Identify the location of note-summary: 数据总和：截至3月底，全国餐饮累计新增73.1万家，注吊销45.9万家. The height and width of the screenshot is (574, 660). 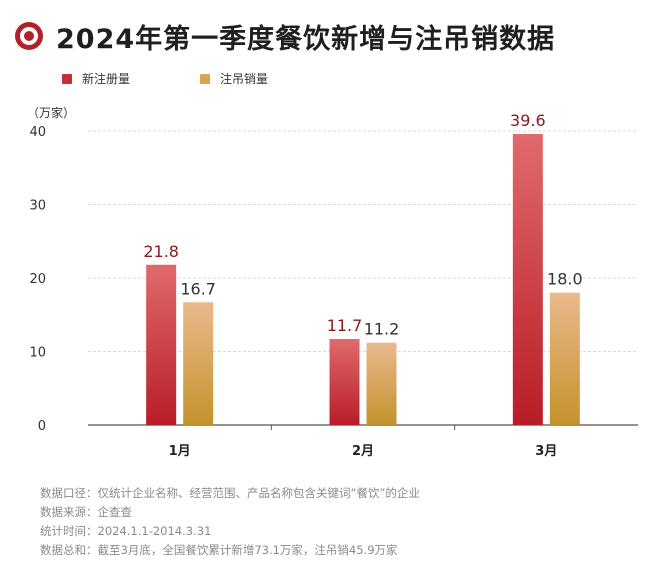
(219, 550).